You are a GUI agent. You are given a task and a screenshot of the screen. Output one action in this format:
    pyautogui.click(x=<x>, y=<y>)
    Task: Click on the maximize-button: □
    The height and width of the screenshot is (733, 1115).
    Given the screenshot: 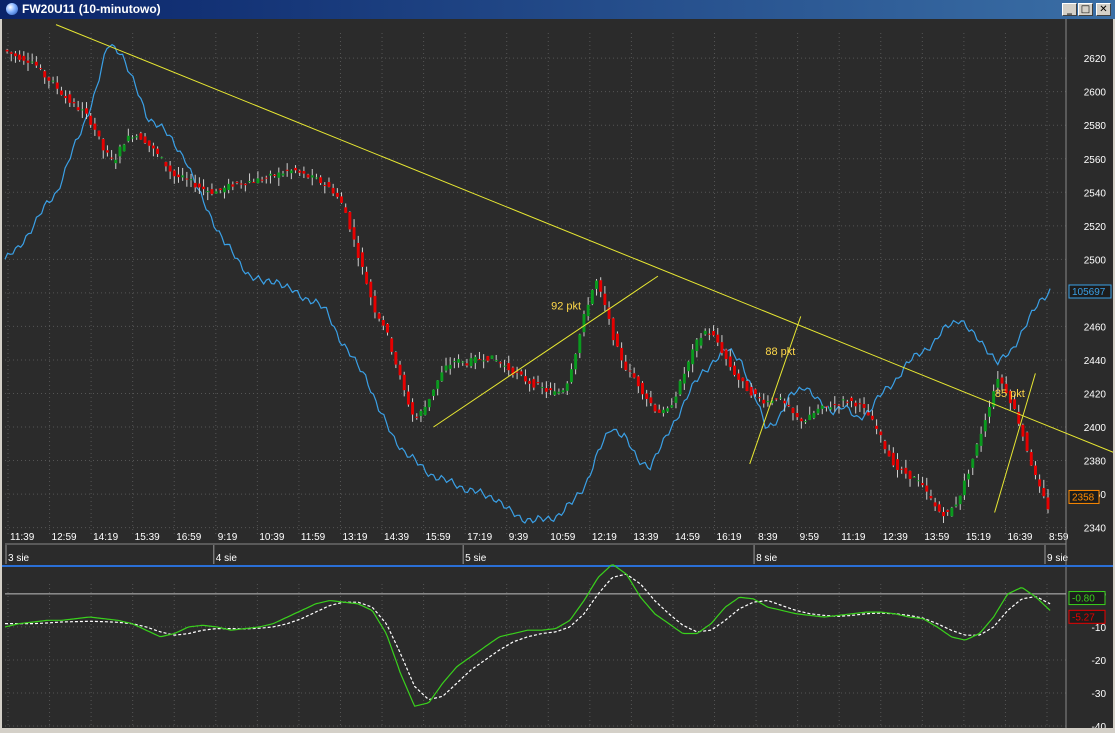 What is the action you would take?
    pyautogui.click(x=1085, y=9)
    